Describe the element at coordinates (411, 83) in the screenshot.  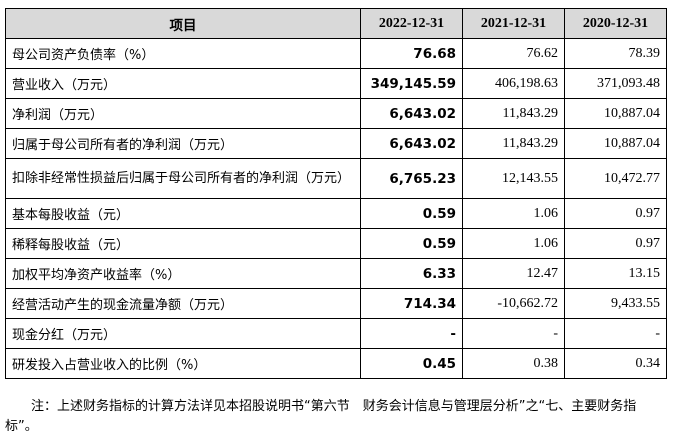
I see `cell-2022: 349,145.59` at that location.